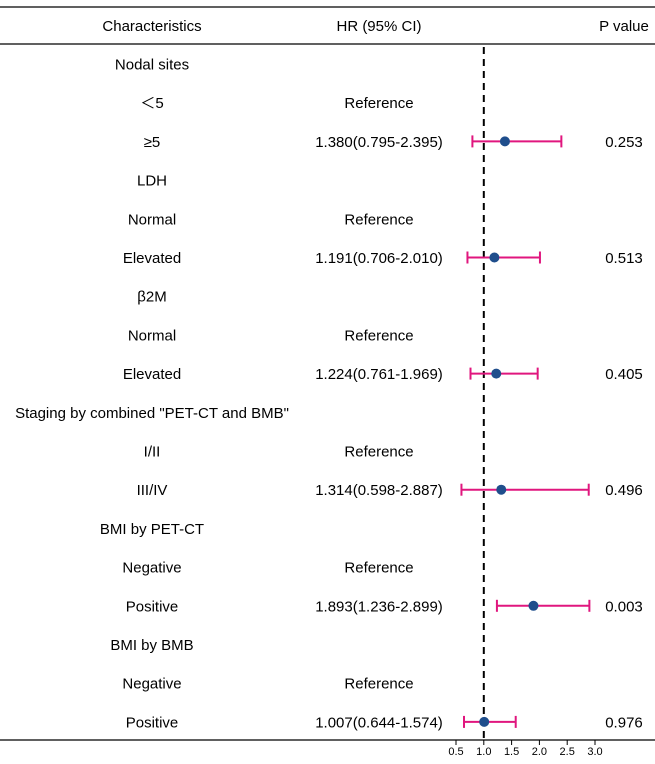 This screenshot has height=764, width=655. What do you see at coordinates (624, 722) in the screenshot?
I see `p-value-label: 0.976` at bounding box center [624, 722].